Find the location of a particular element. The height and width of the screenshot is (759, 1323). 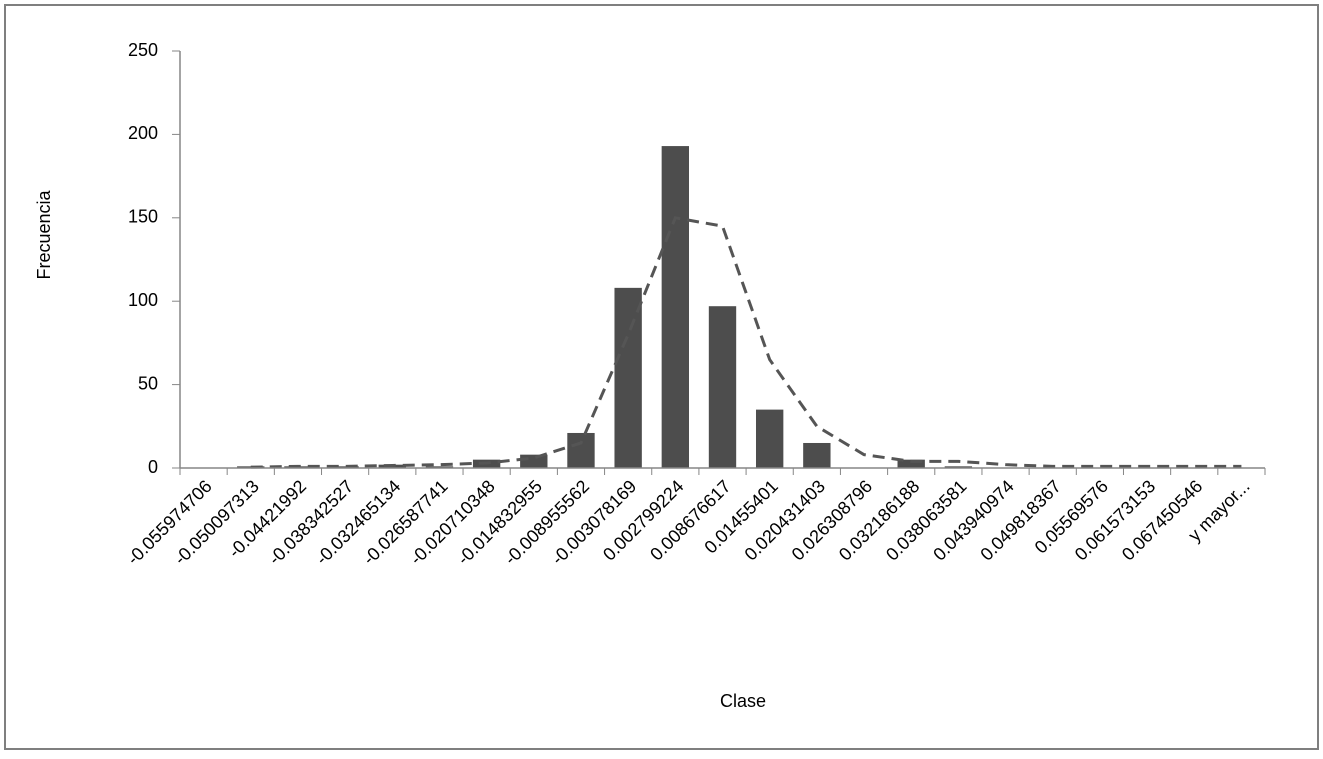

y-tick-label: 50 is located at coordinates (148, 383).